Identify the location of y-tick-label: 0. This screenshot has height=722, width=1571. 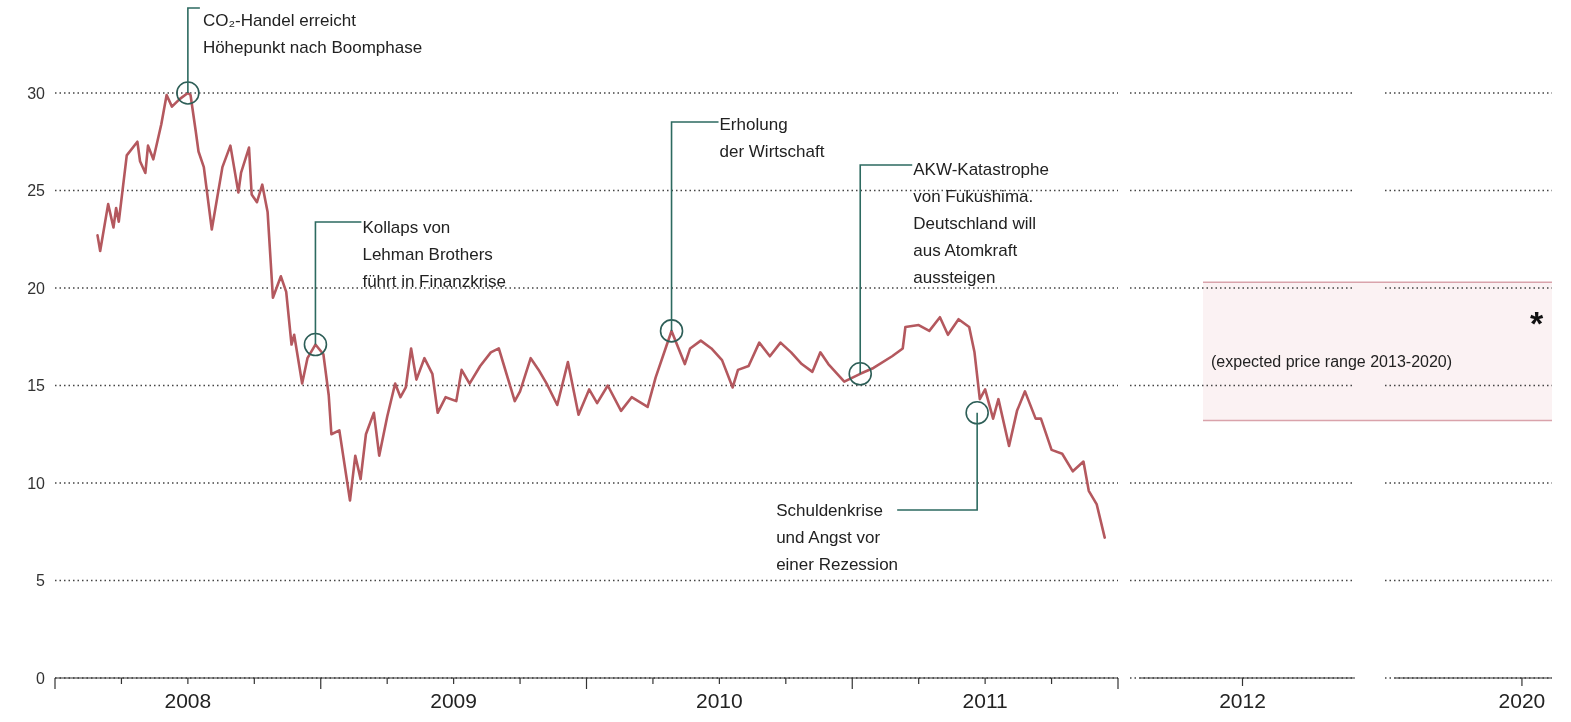
(41, 678).